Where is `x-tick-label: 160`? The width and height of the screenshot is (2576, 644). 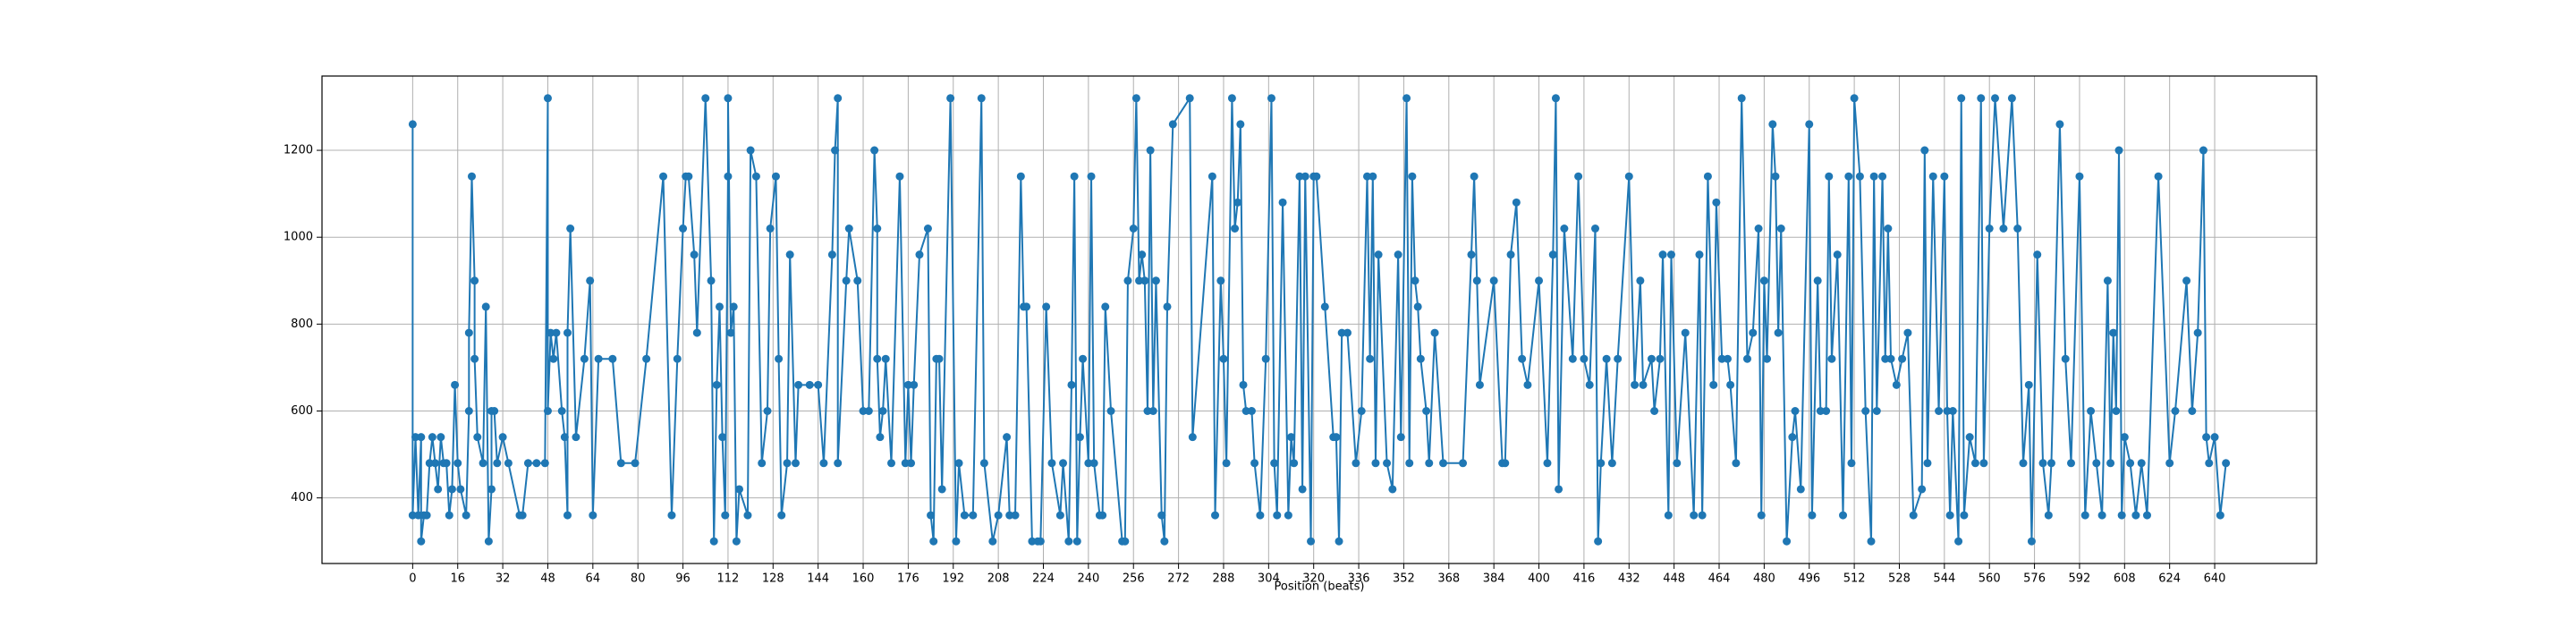 x-tick-label: 160 is located at coordinates (863, 579).